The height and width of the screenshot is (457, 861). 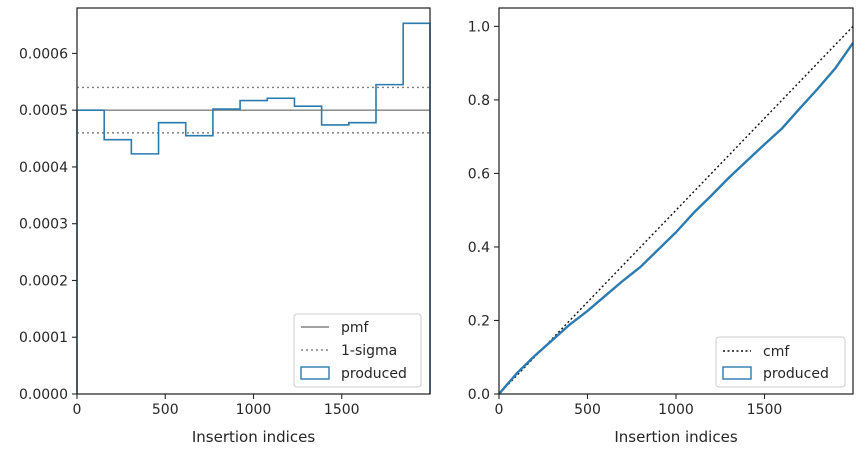 I want to click on y-tick-label: 0.6, so click(x=479, y=174).